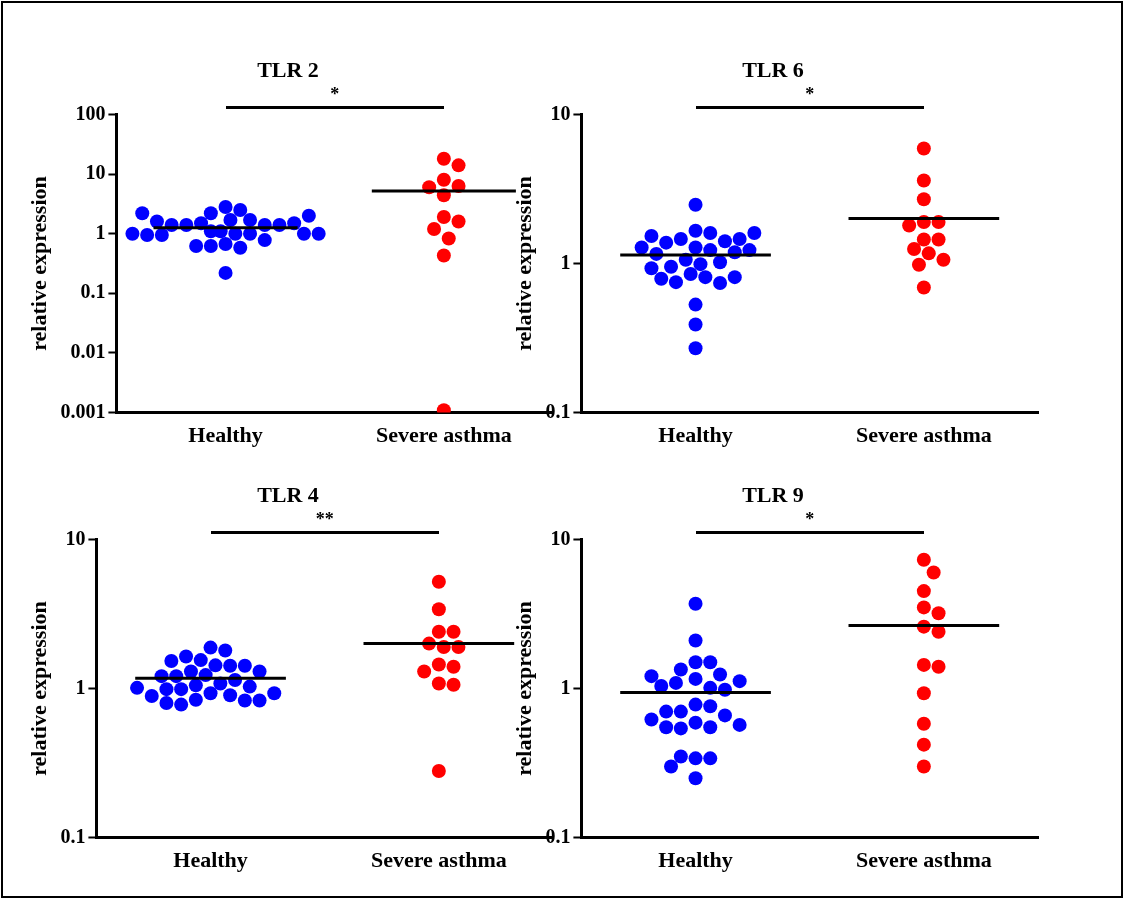  Describe the element at coordinates (90, 112) in the screenshot. I see `y-tick-label: 100` at that location.